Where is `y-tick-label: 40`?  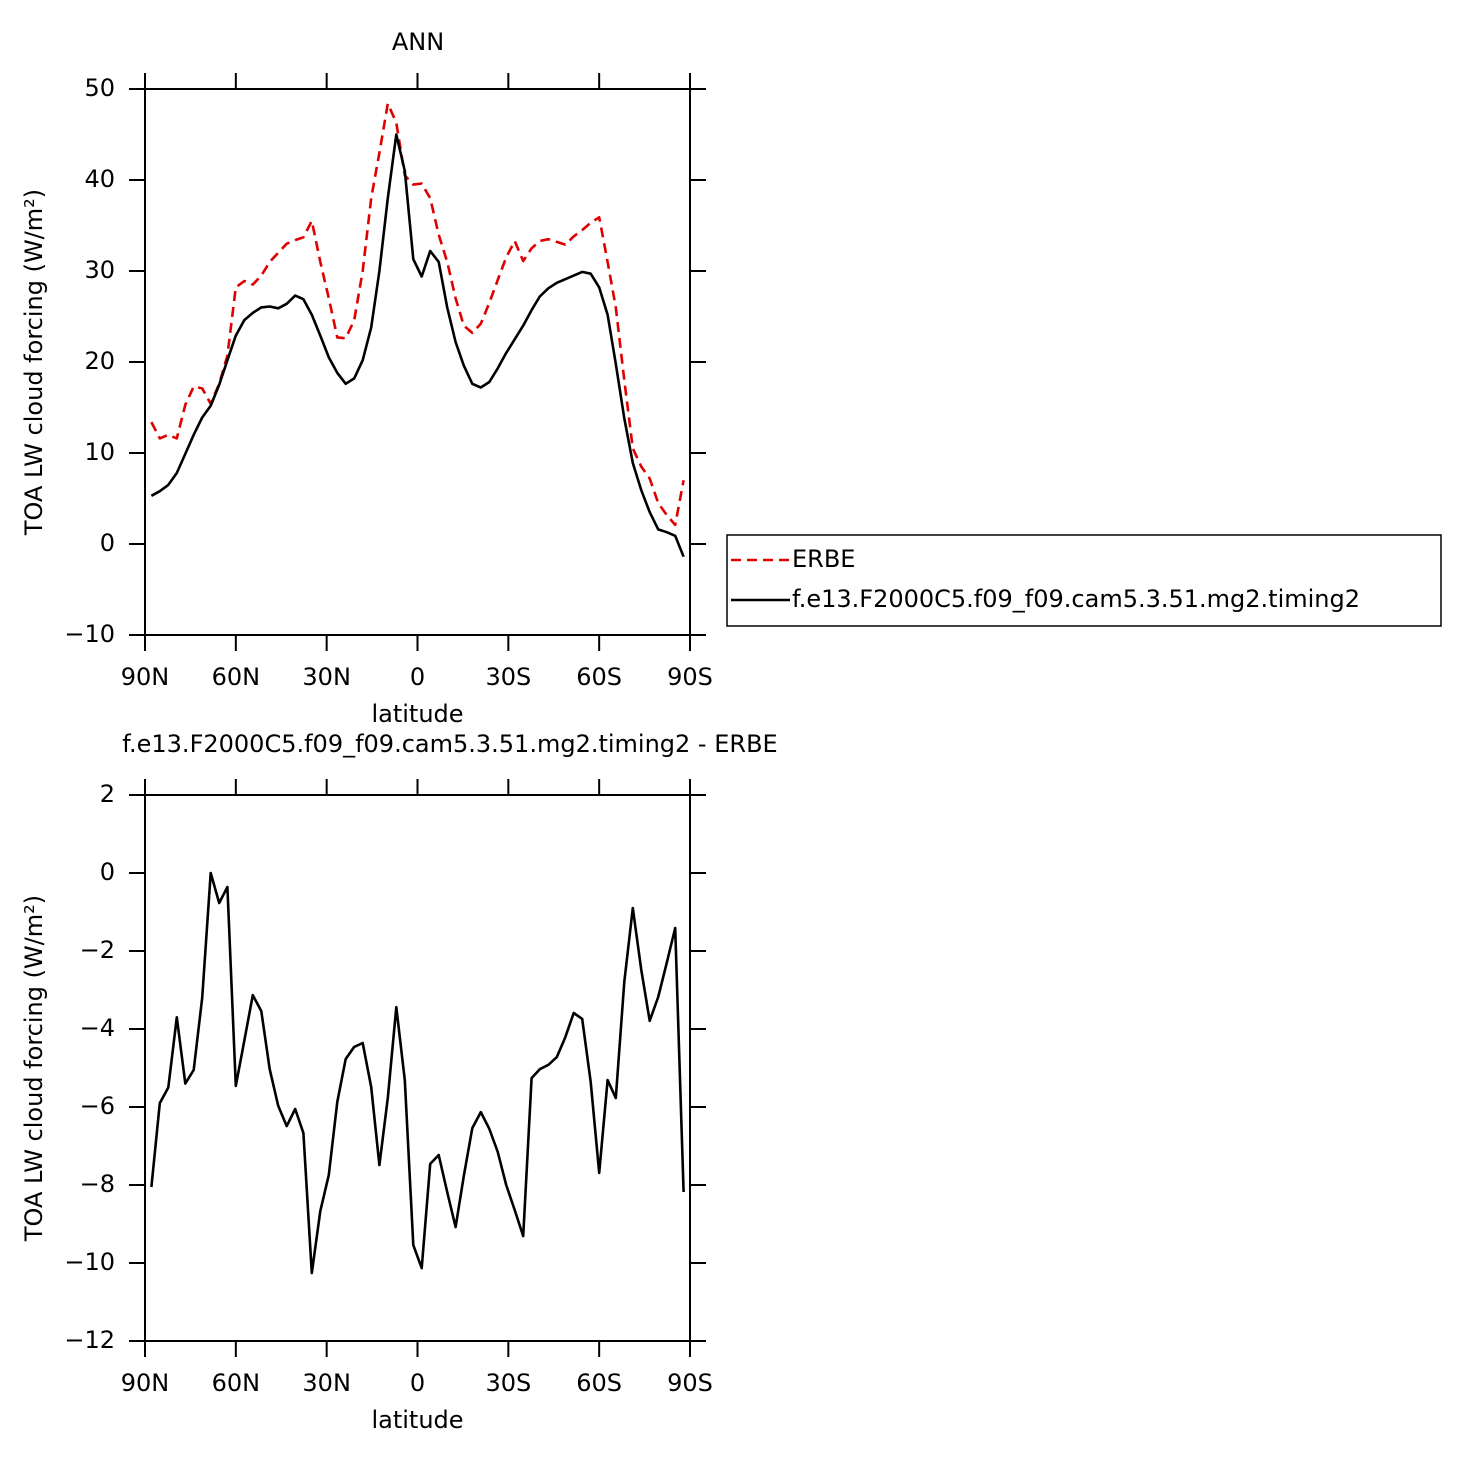 y-tick-label: 40 is located at coordinates (99, 179).